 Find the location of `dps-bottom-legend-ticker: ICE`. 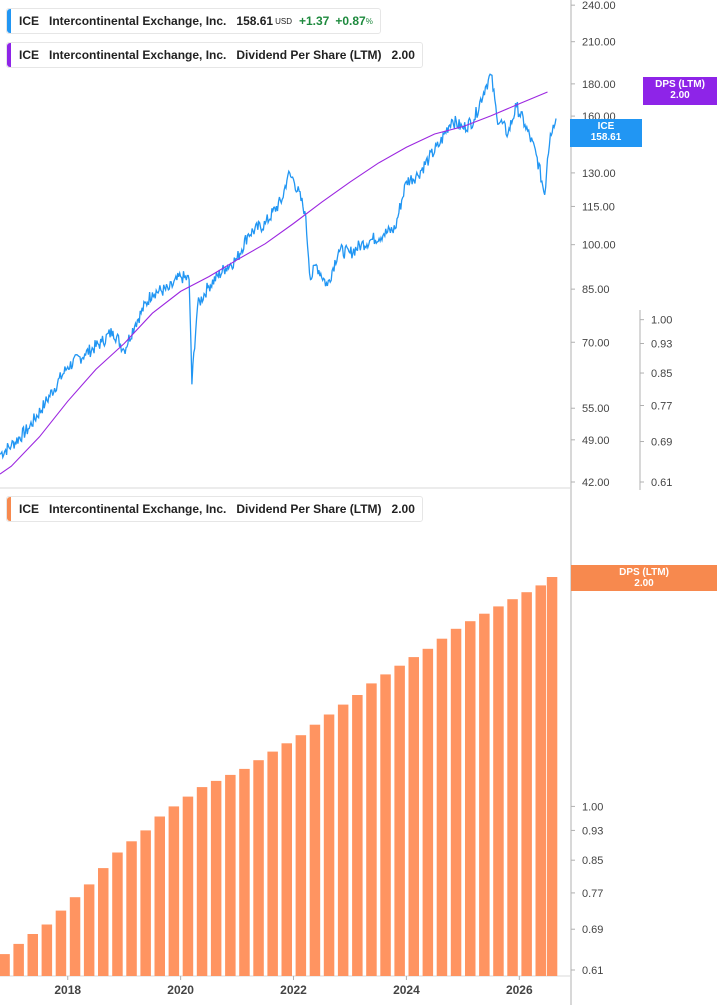

dps-bottom-legend-ticker: ICE is located at coordinates (29, 509).